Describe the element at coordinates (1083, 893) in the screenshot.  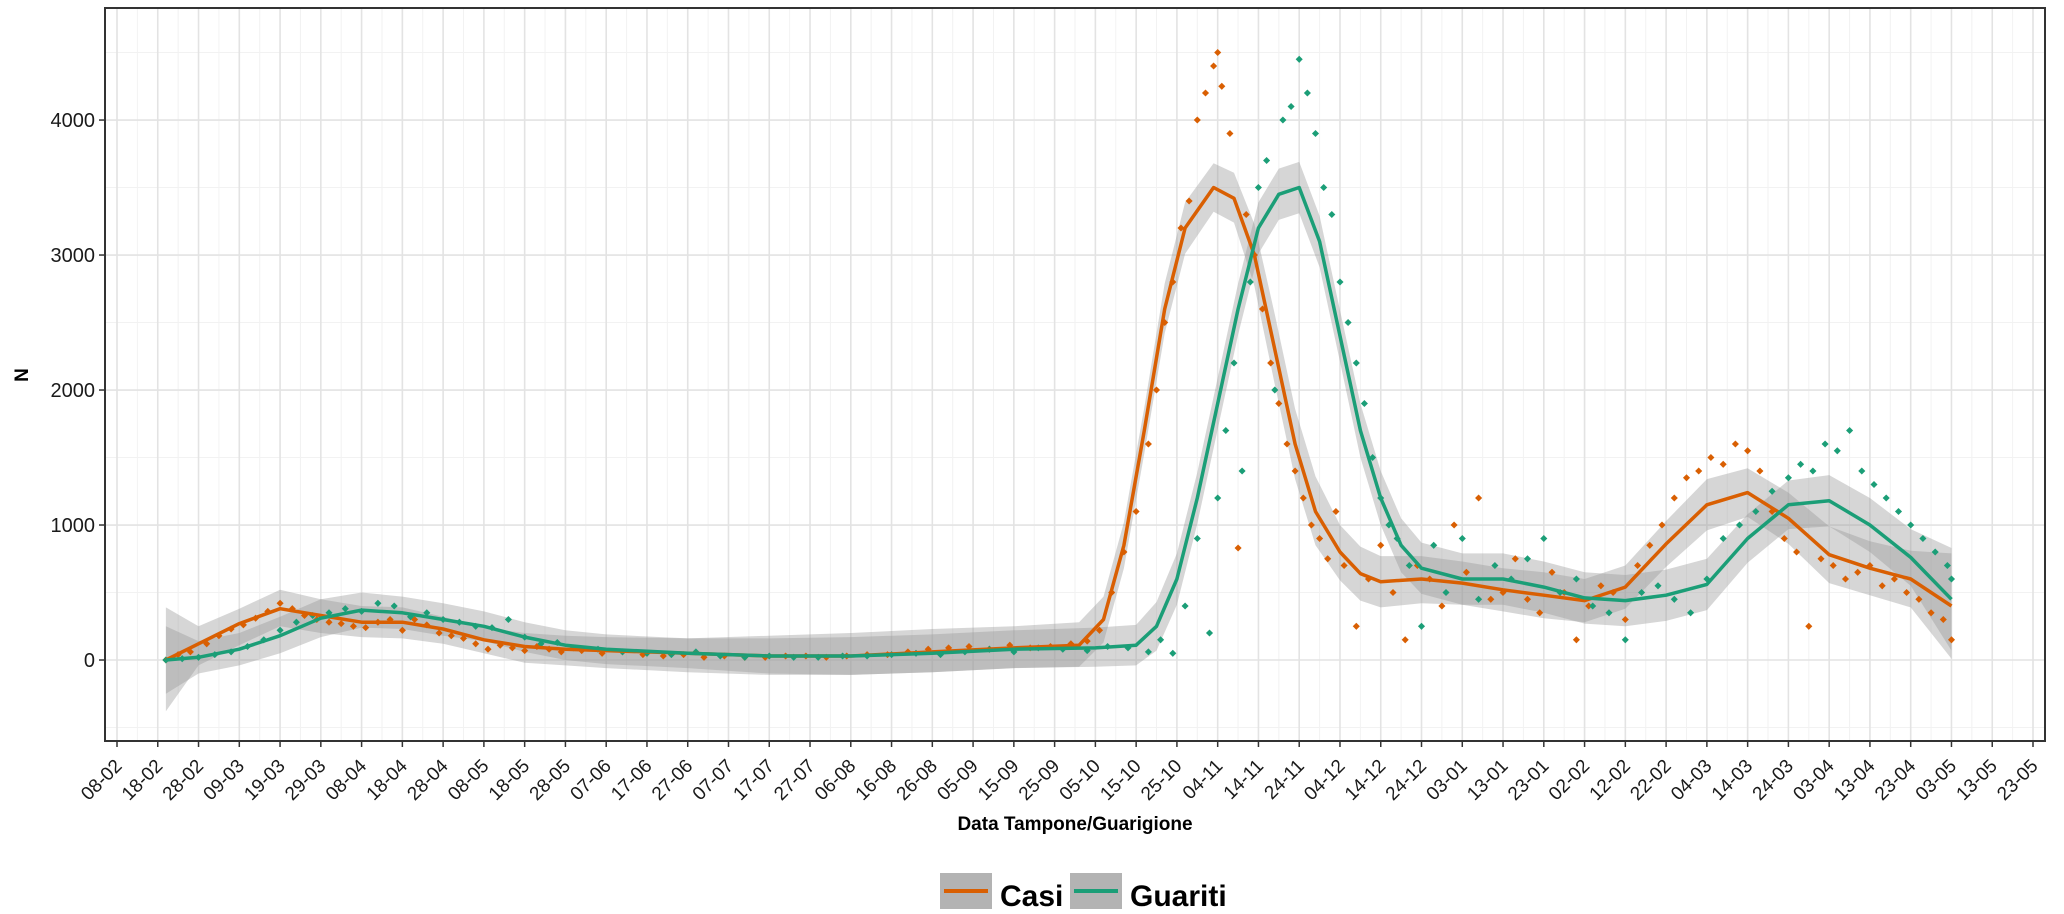
I see `legend: Casi Guariti` at that location.